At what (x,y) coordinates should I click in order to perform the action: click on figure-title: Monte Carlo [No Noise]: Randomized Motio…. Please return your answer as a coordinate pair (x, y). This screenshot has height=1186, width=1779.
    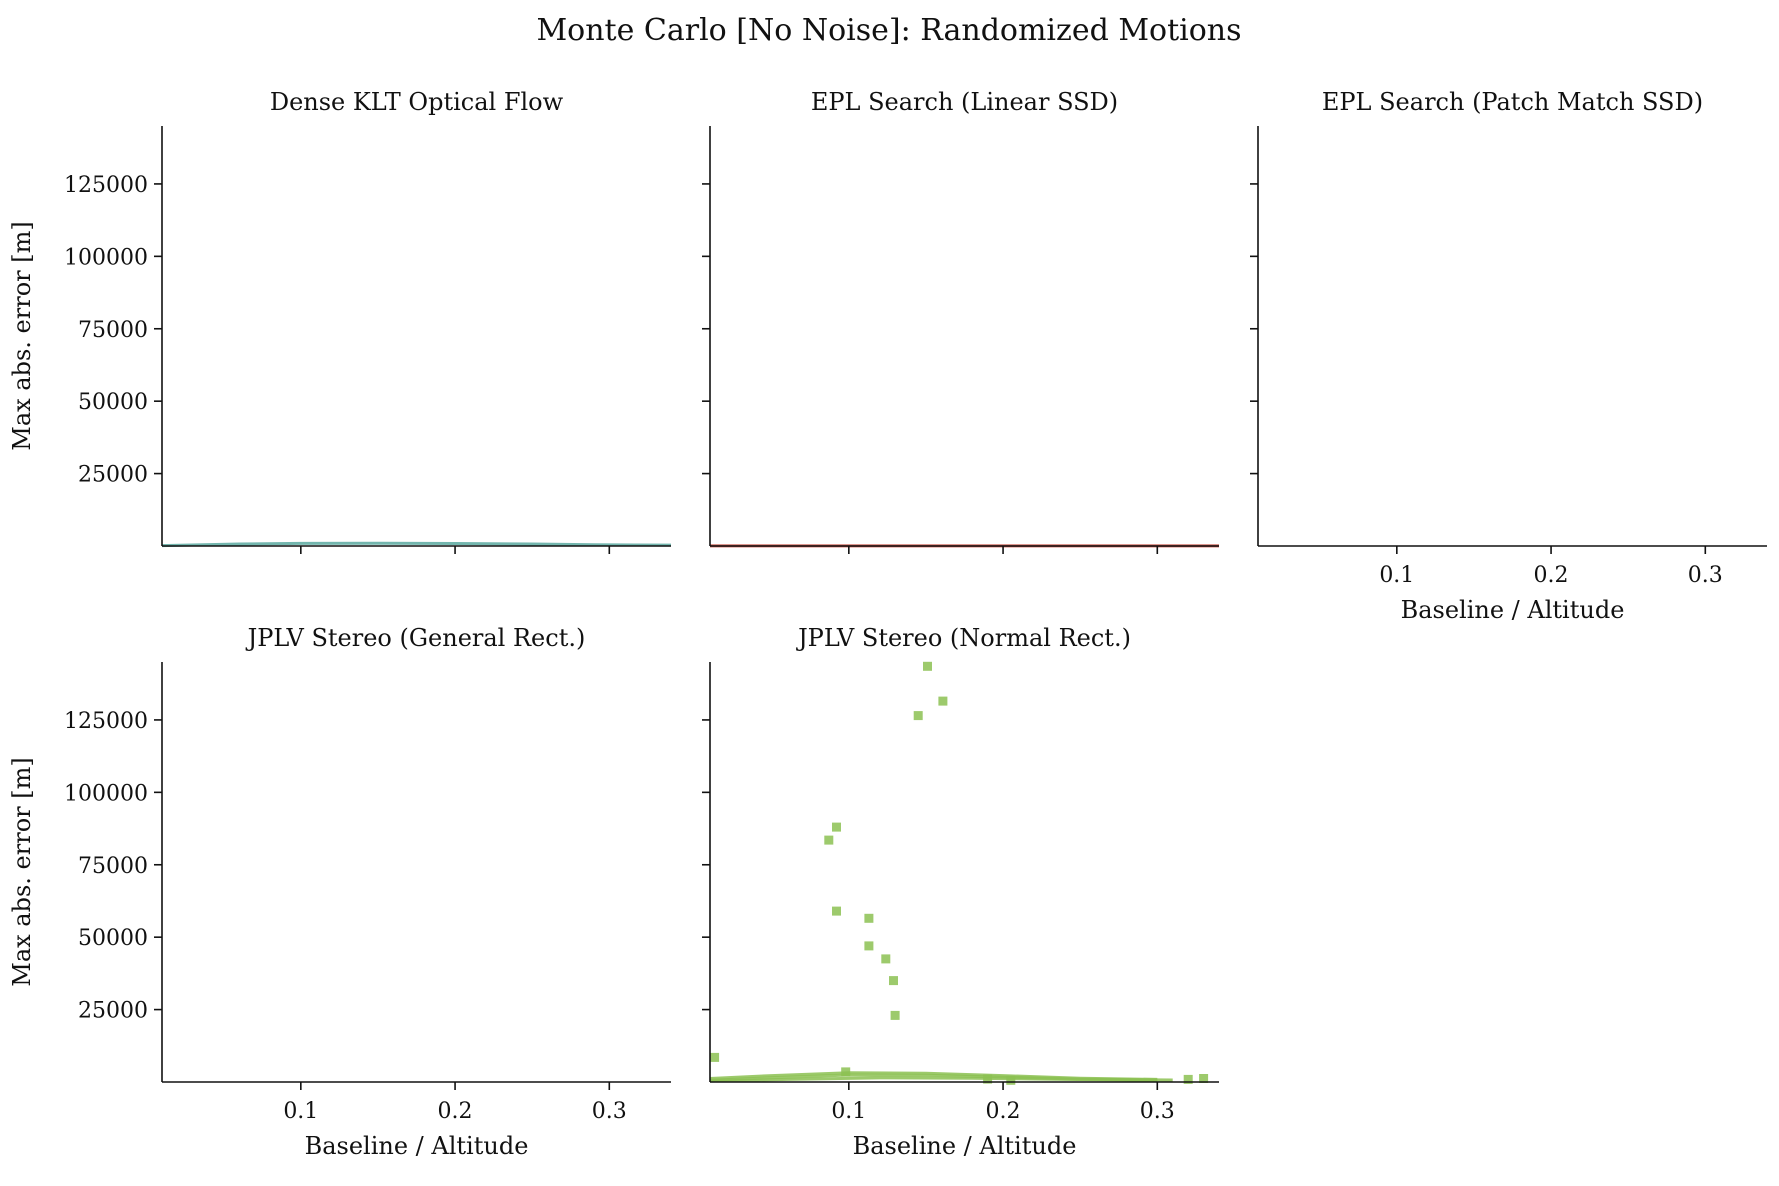
    Looking at the image, I should click on (888, 30).